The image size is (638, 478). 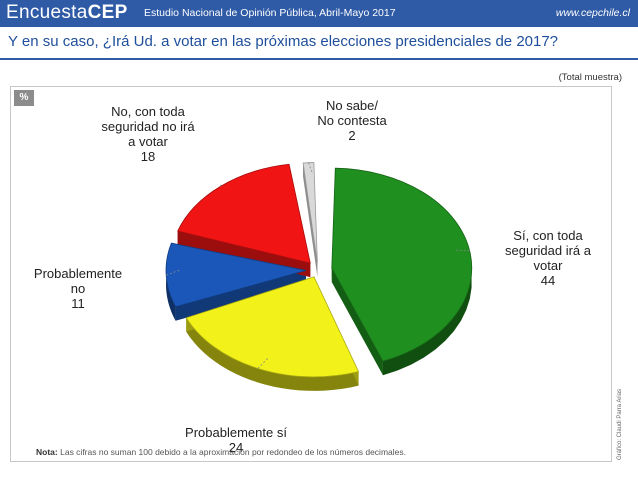 I want to click on slice-value-3: 18, so click(x=148, y=156).